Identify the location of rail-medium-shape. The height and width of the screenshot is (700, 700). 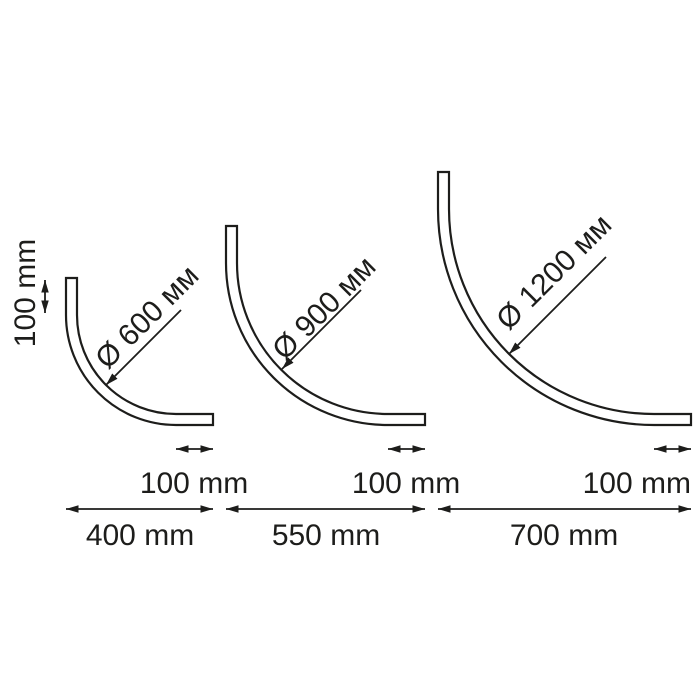
(325, 325).